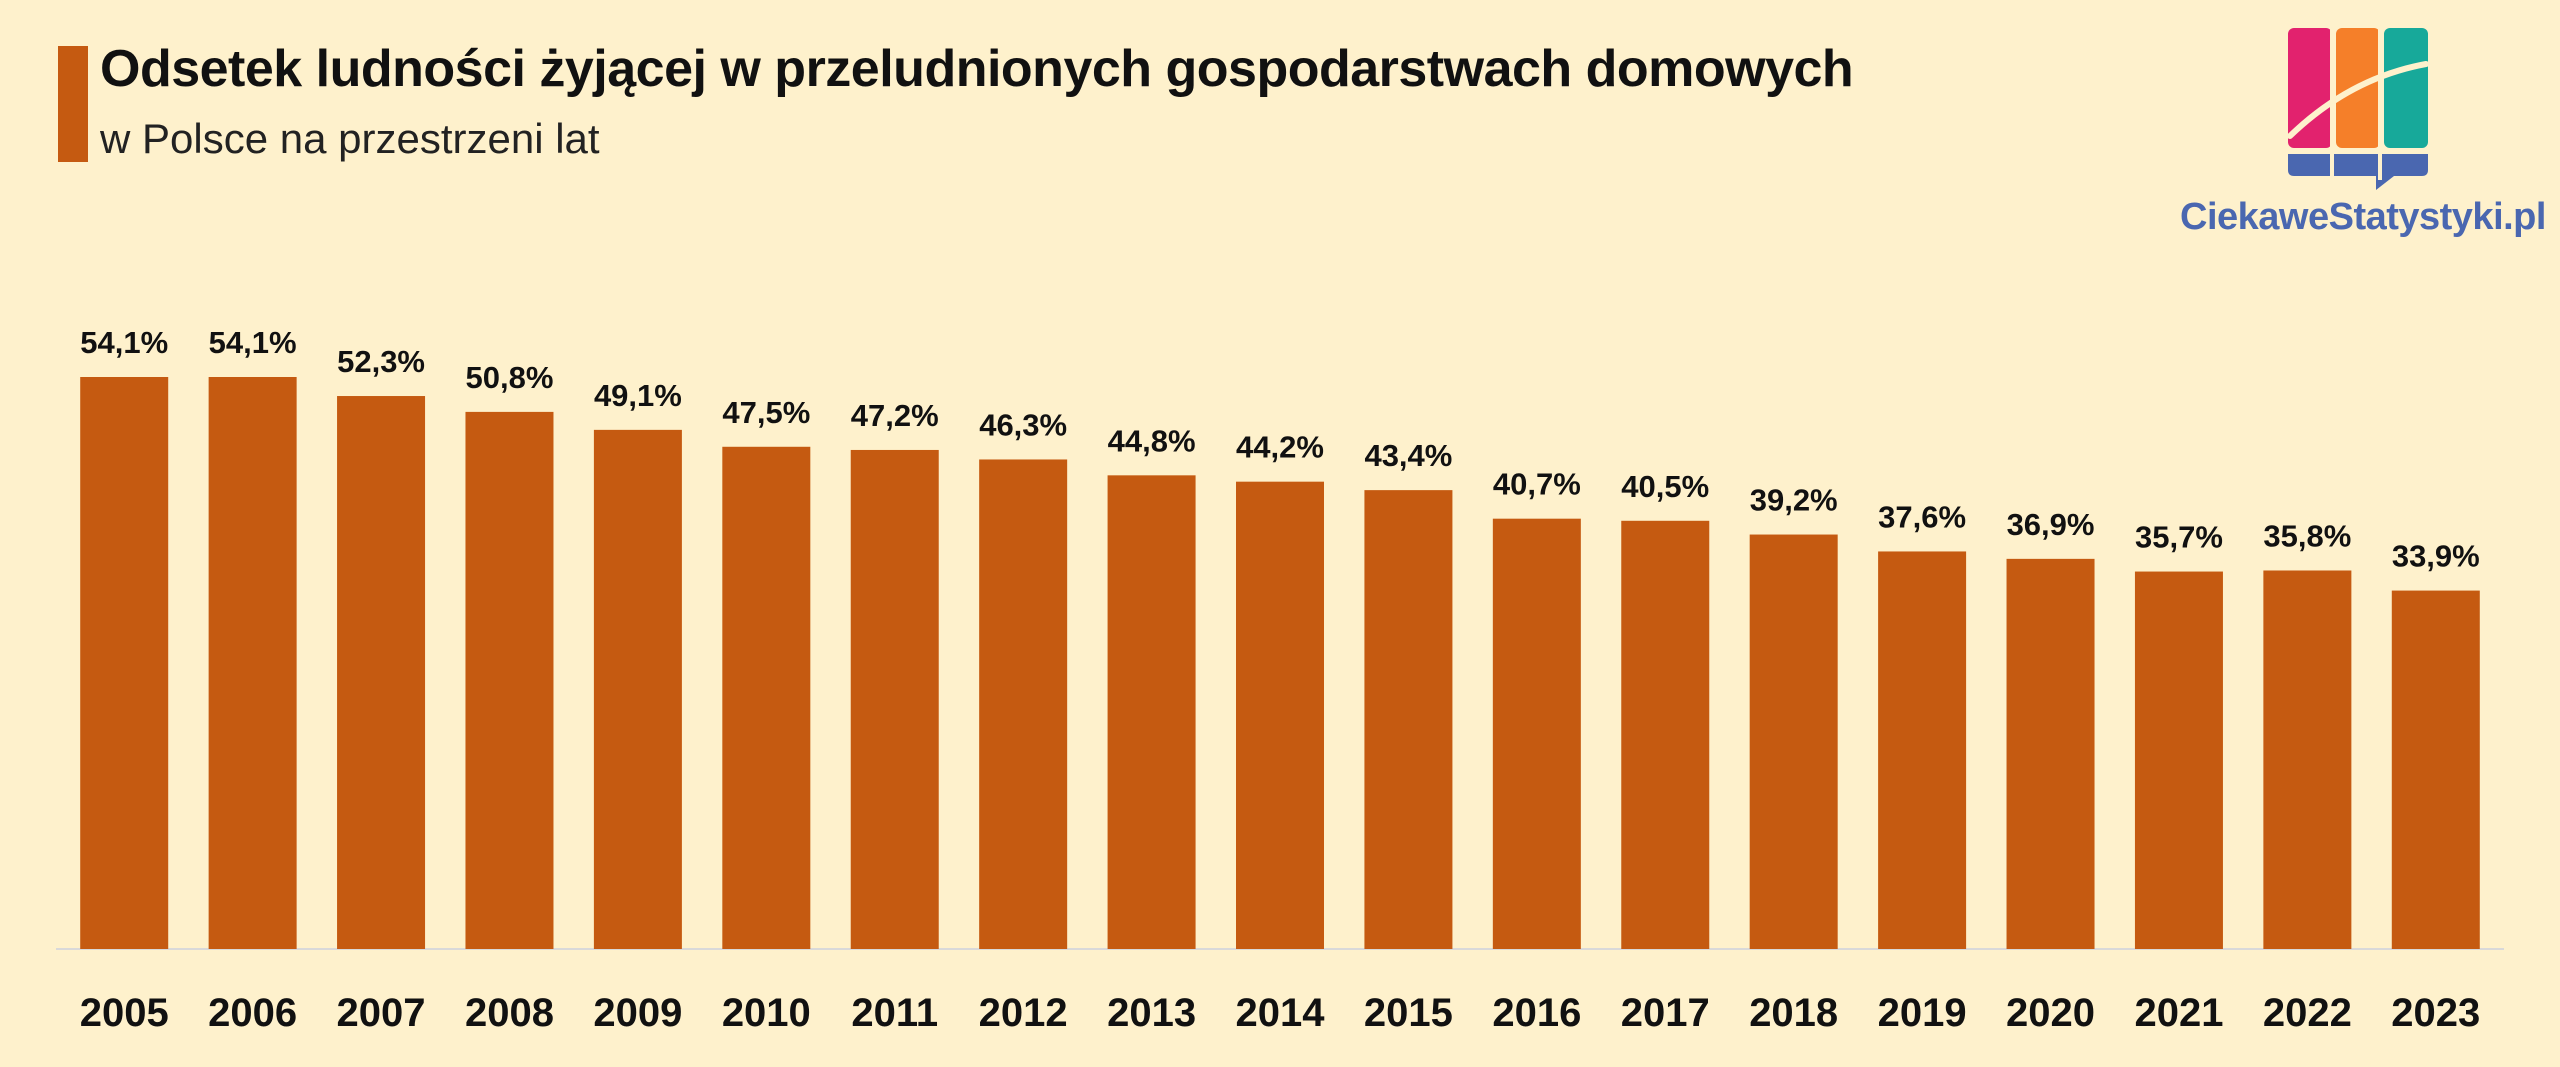 This screenshot has width=2560, height=1067. Describe the element at coordinates (1793, 741) in the screenshot. I see `bar-2018` at that location.